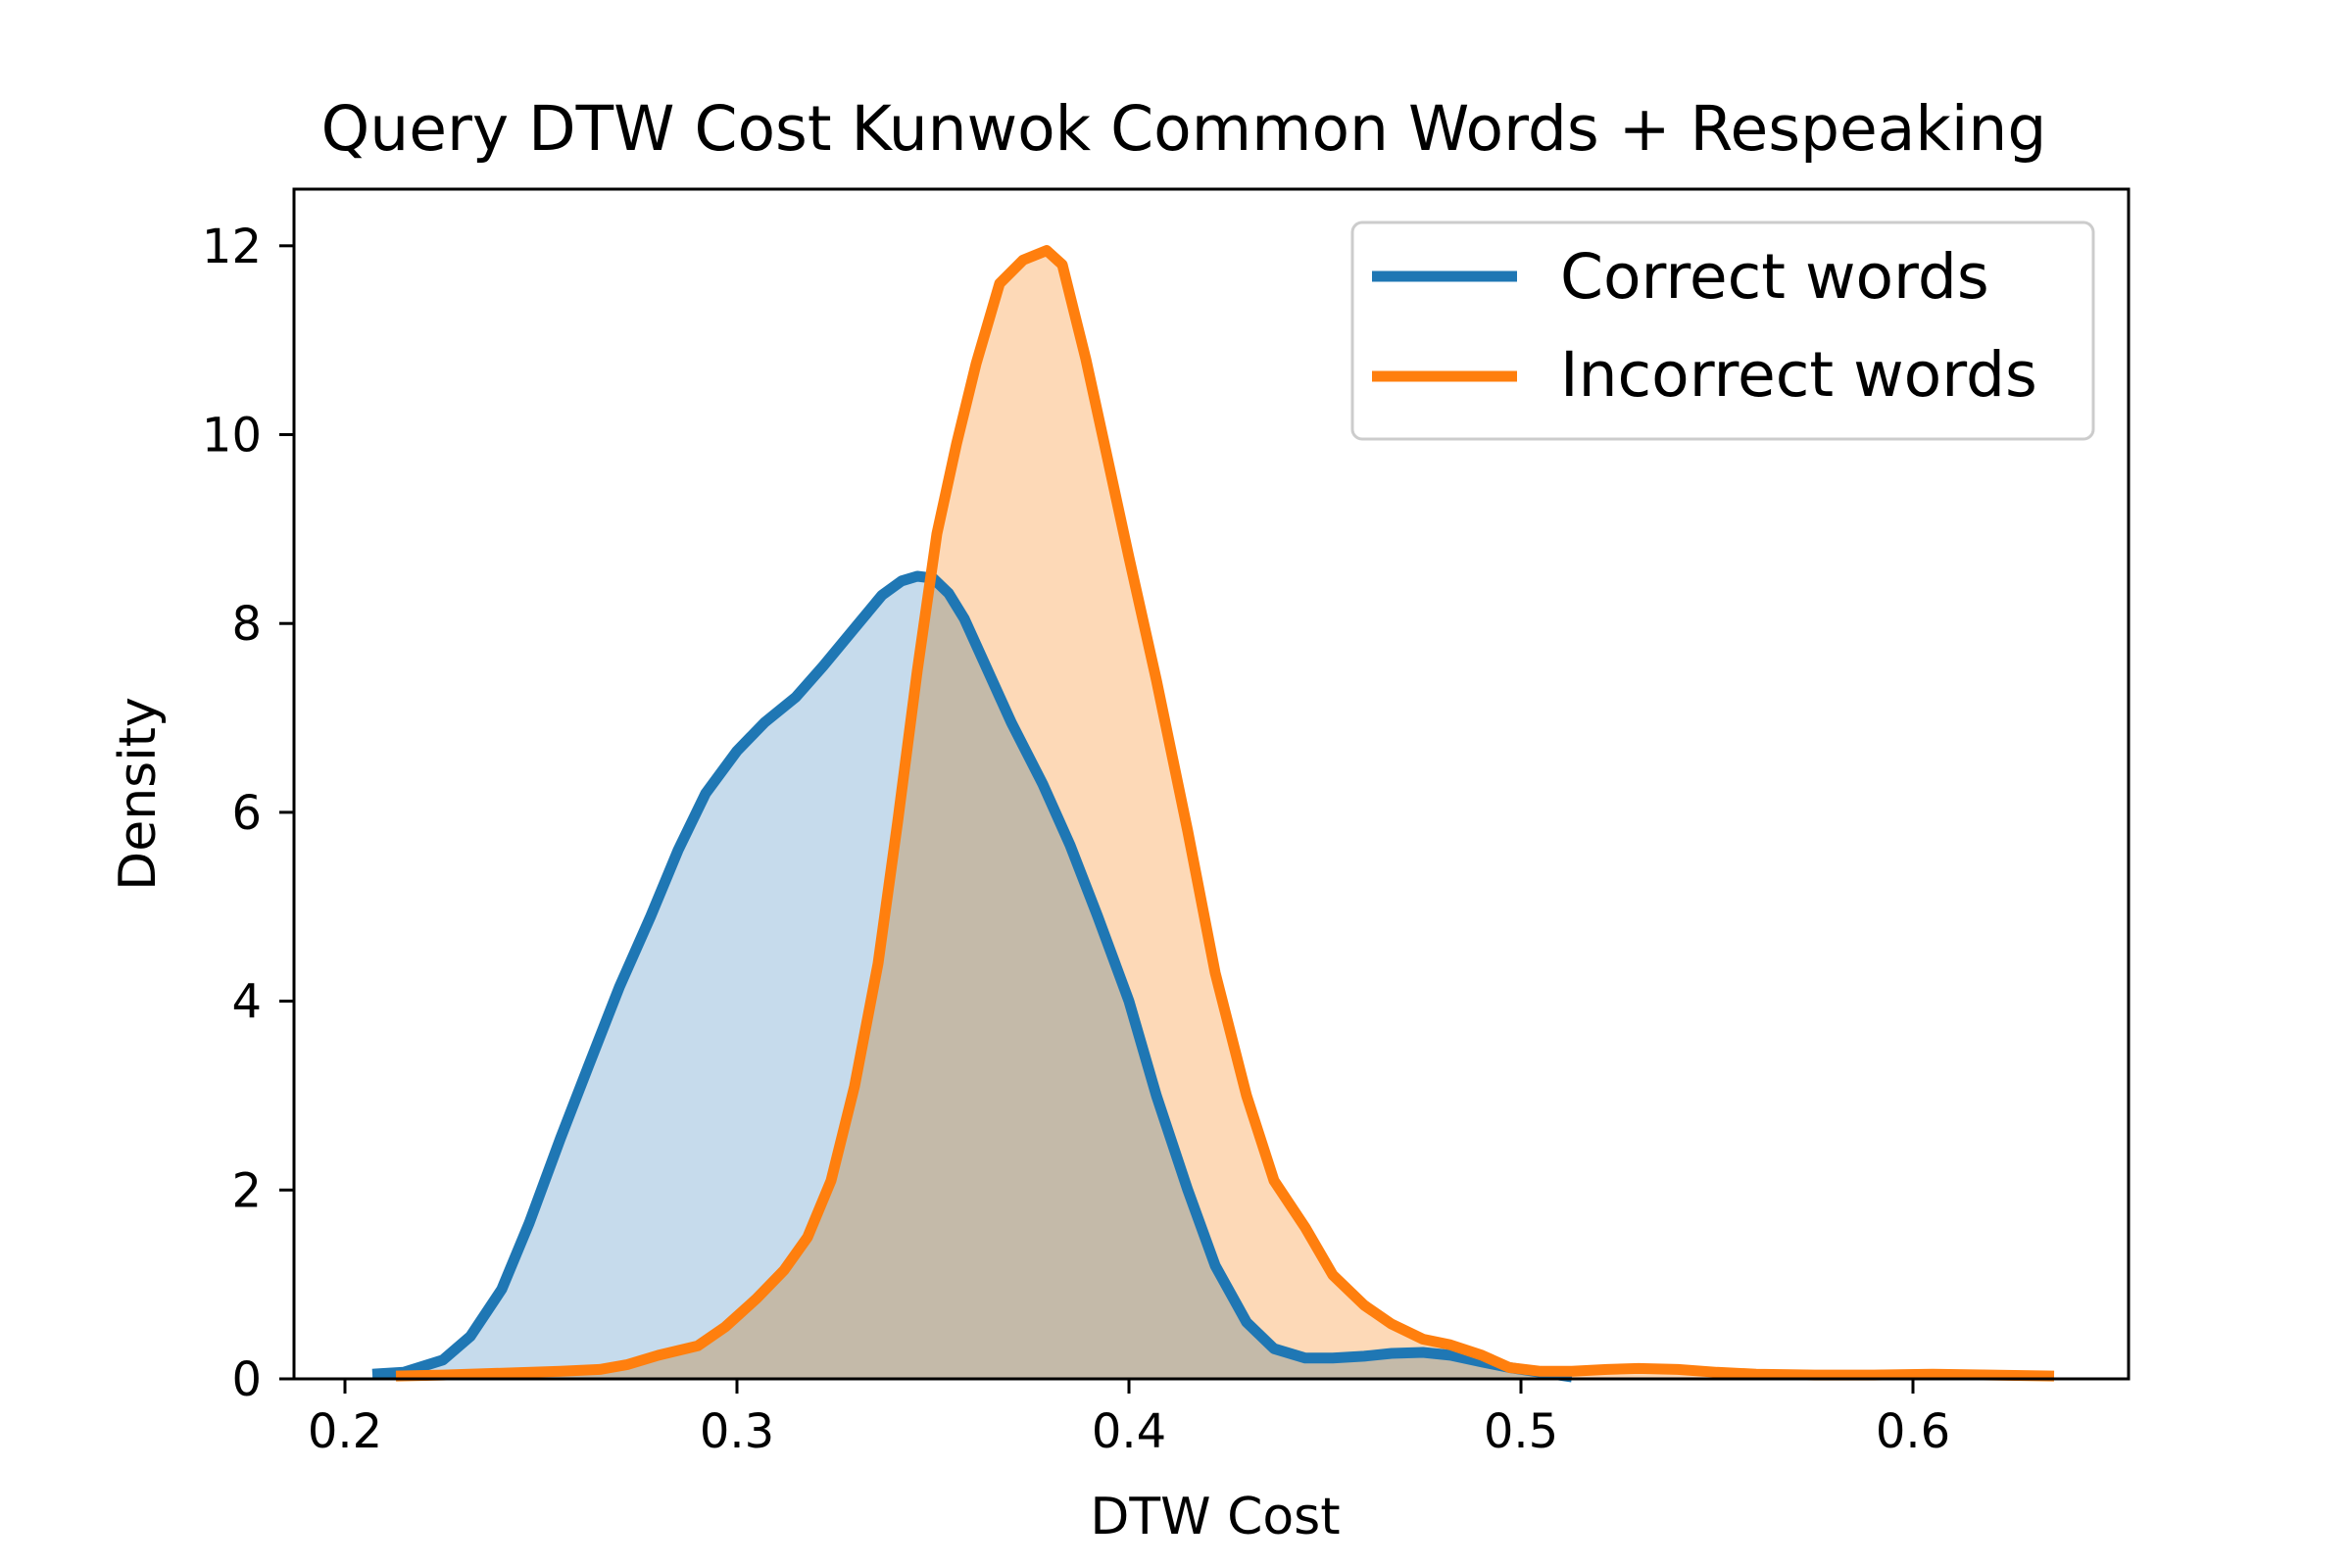 The height and width of the screenshot is (1568, 2352). What do you see at coordinates (246, 624) in the screenshot?
I see `y-tick-label: 8` at bounding box center [246, 624].